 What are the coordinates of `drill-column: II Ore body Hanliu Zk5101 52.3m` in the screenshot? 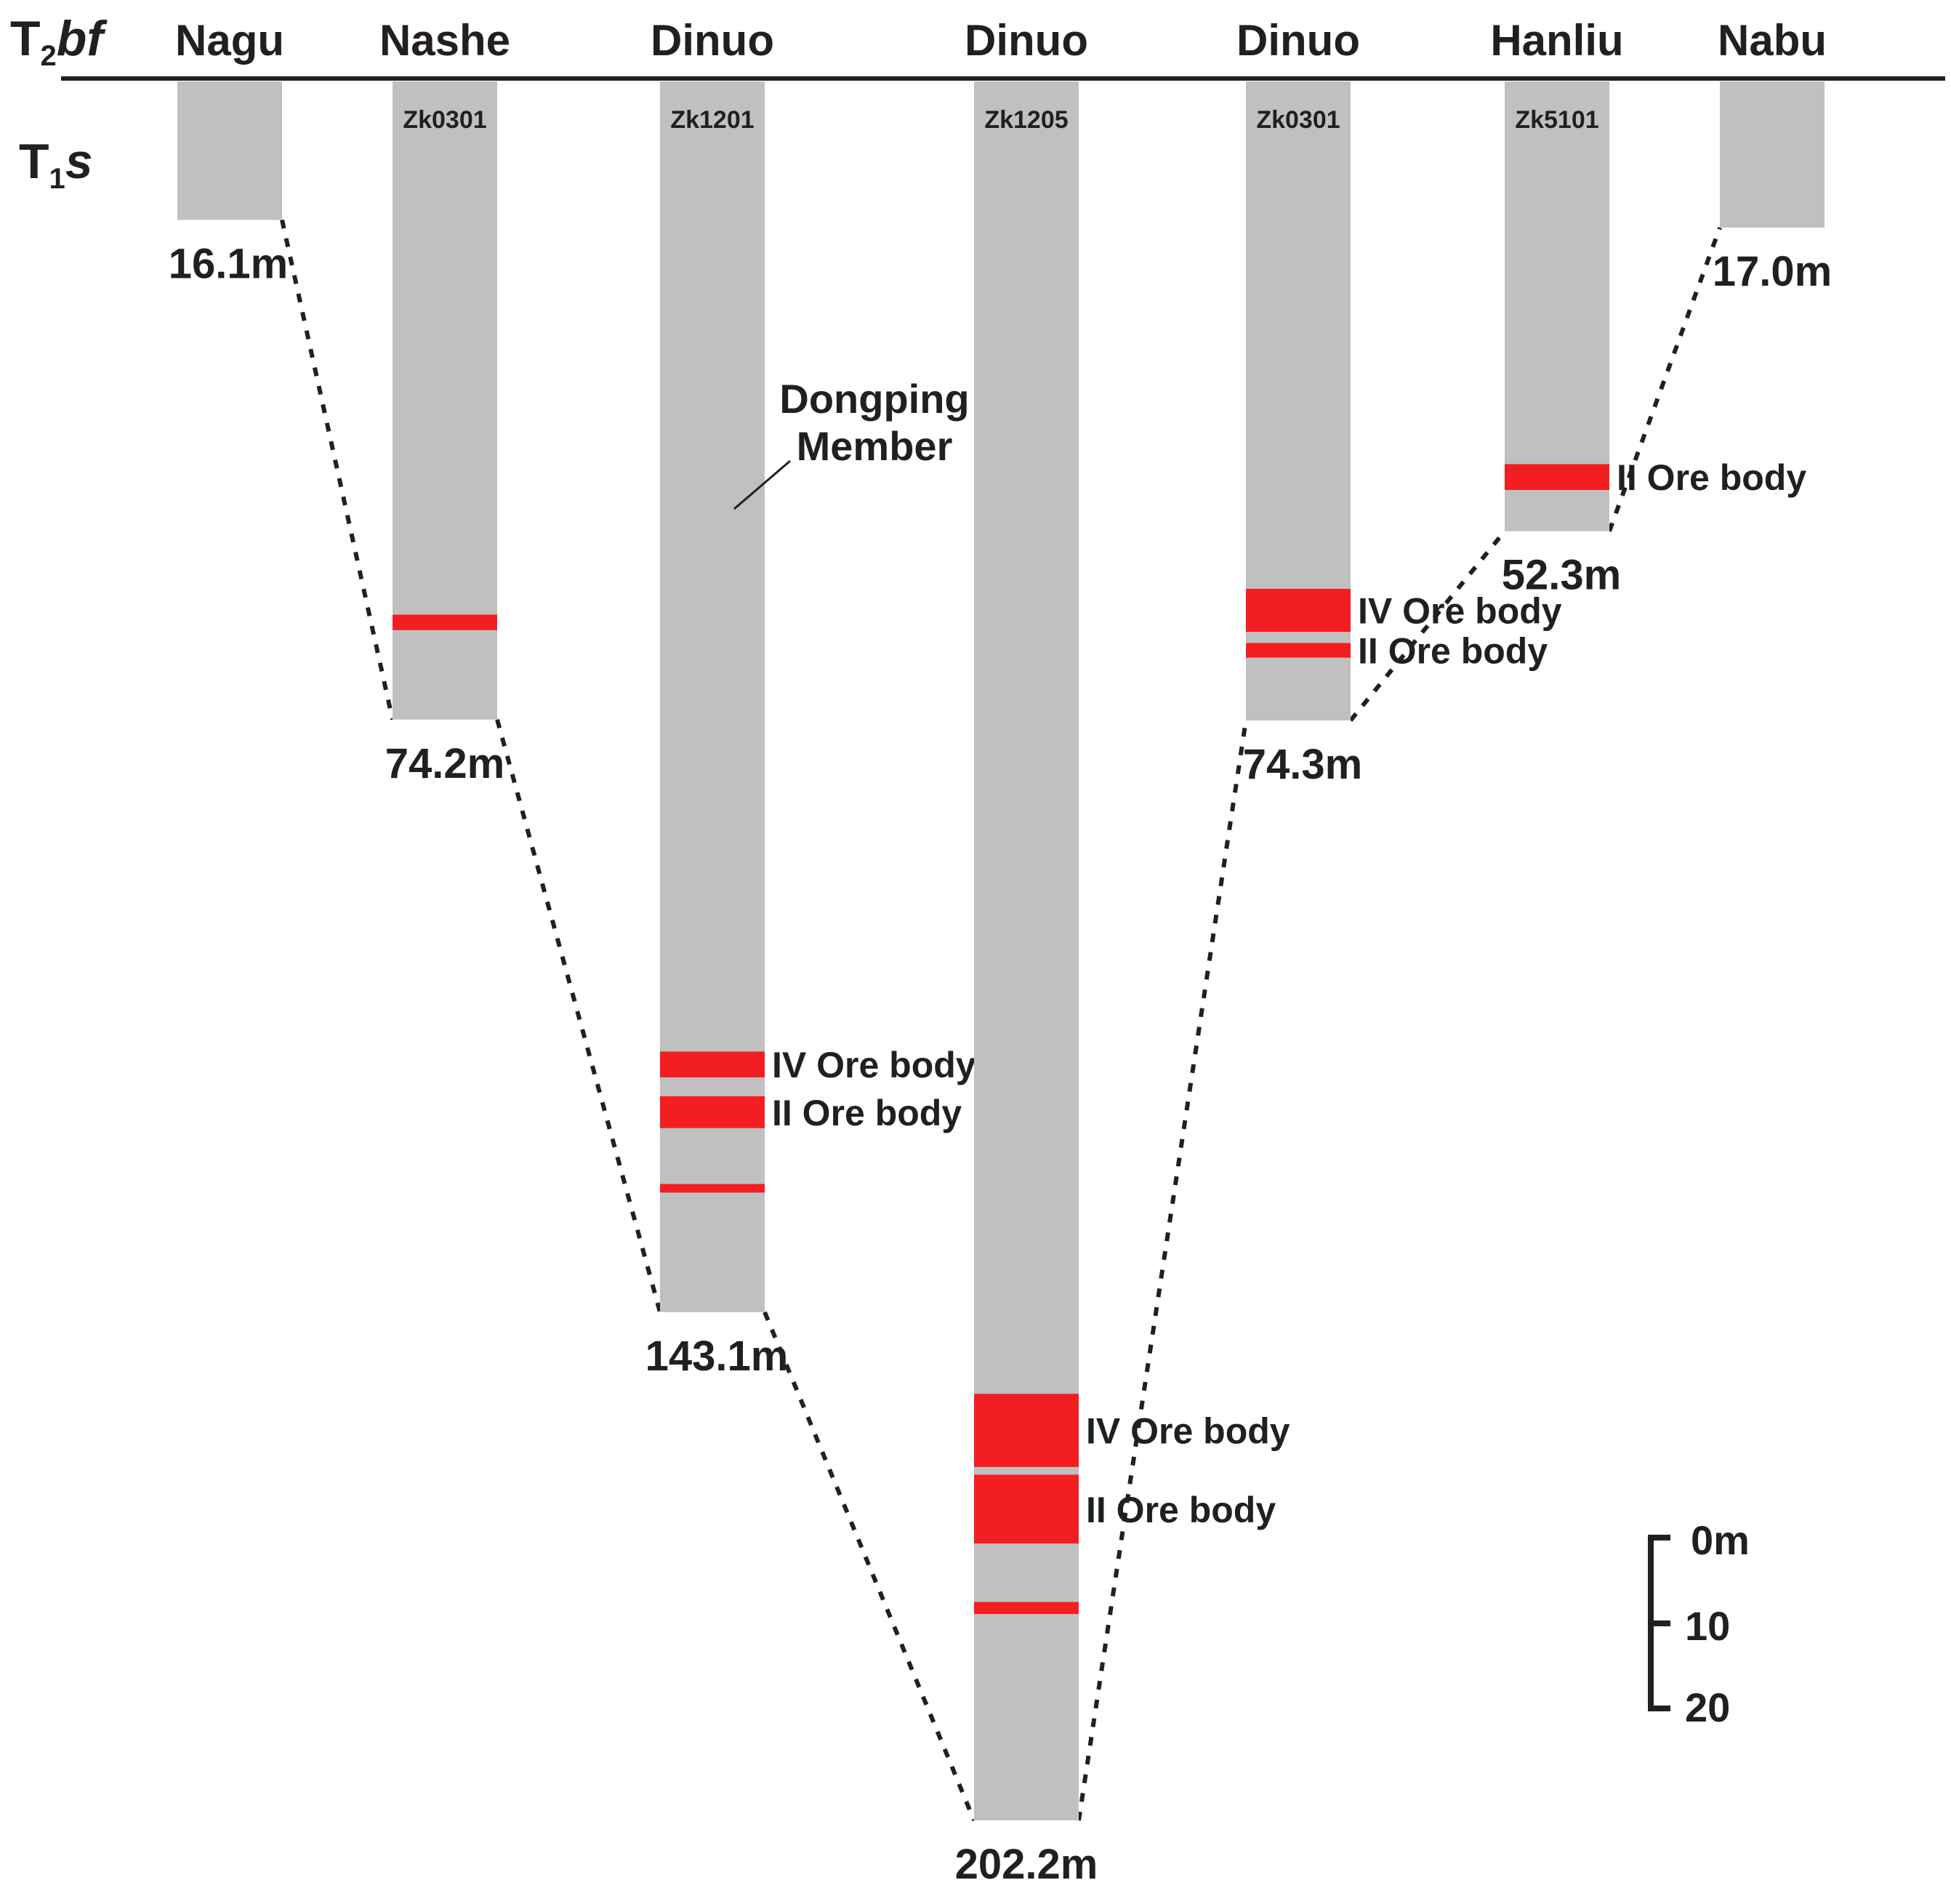 It's located at (1648, 307).